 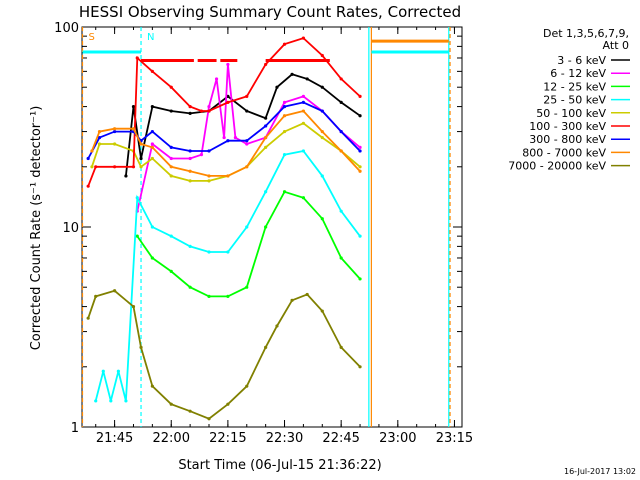 What do you see at coordinates (581, 60) in the screenshot?
I see `legend-label: 3 - 6 keV` at bounding box center [581, 60].